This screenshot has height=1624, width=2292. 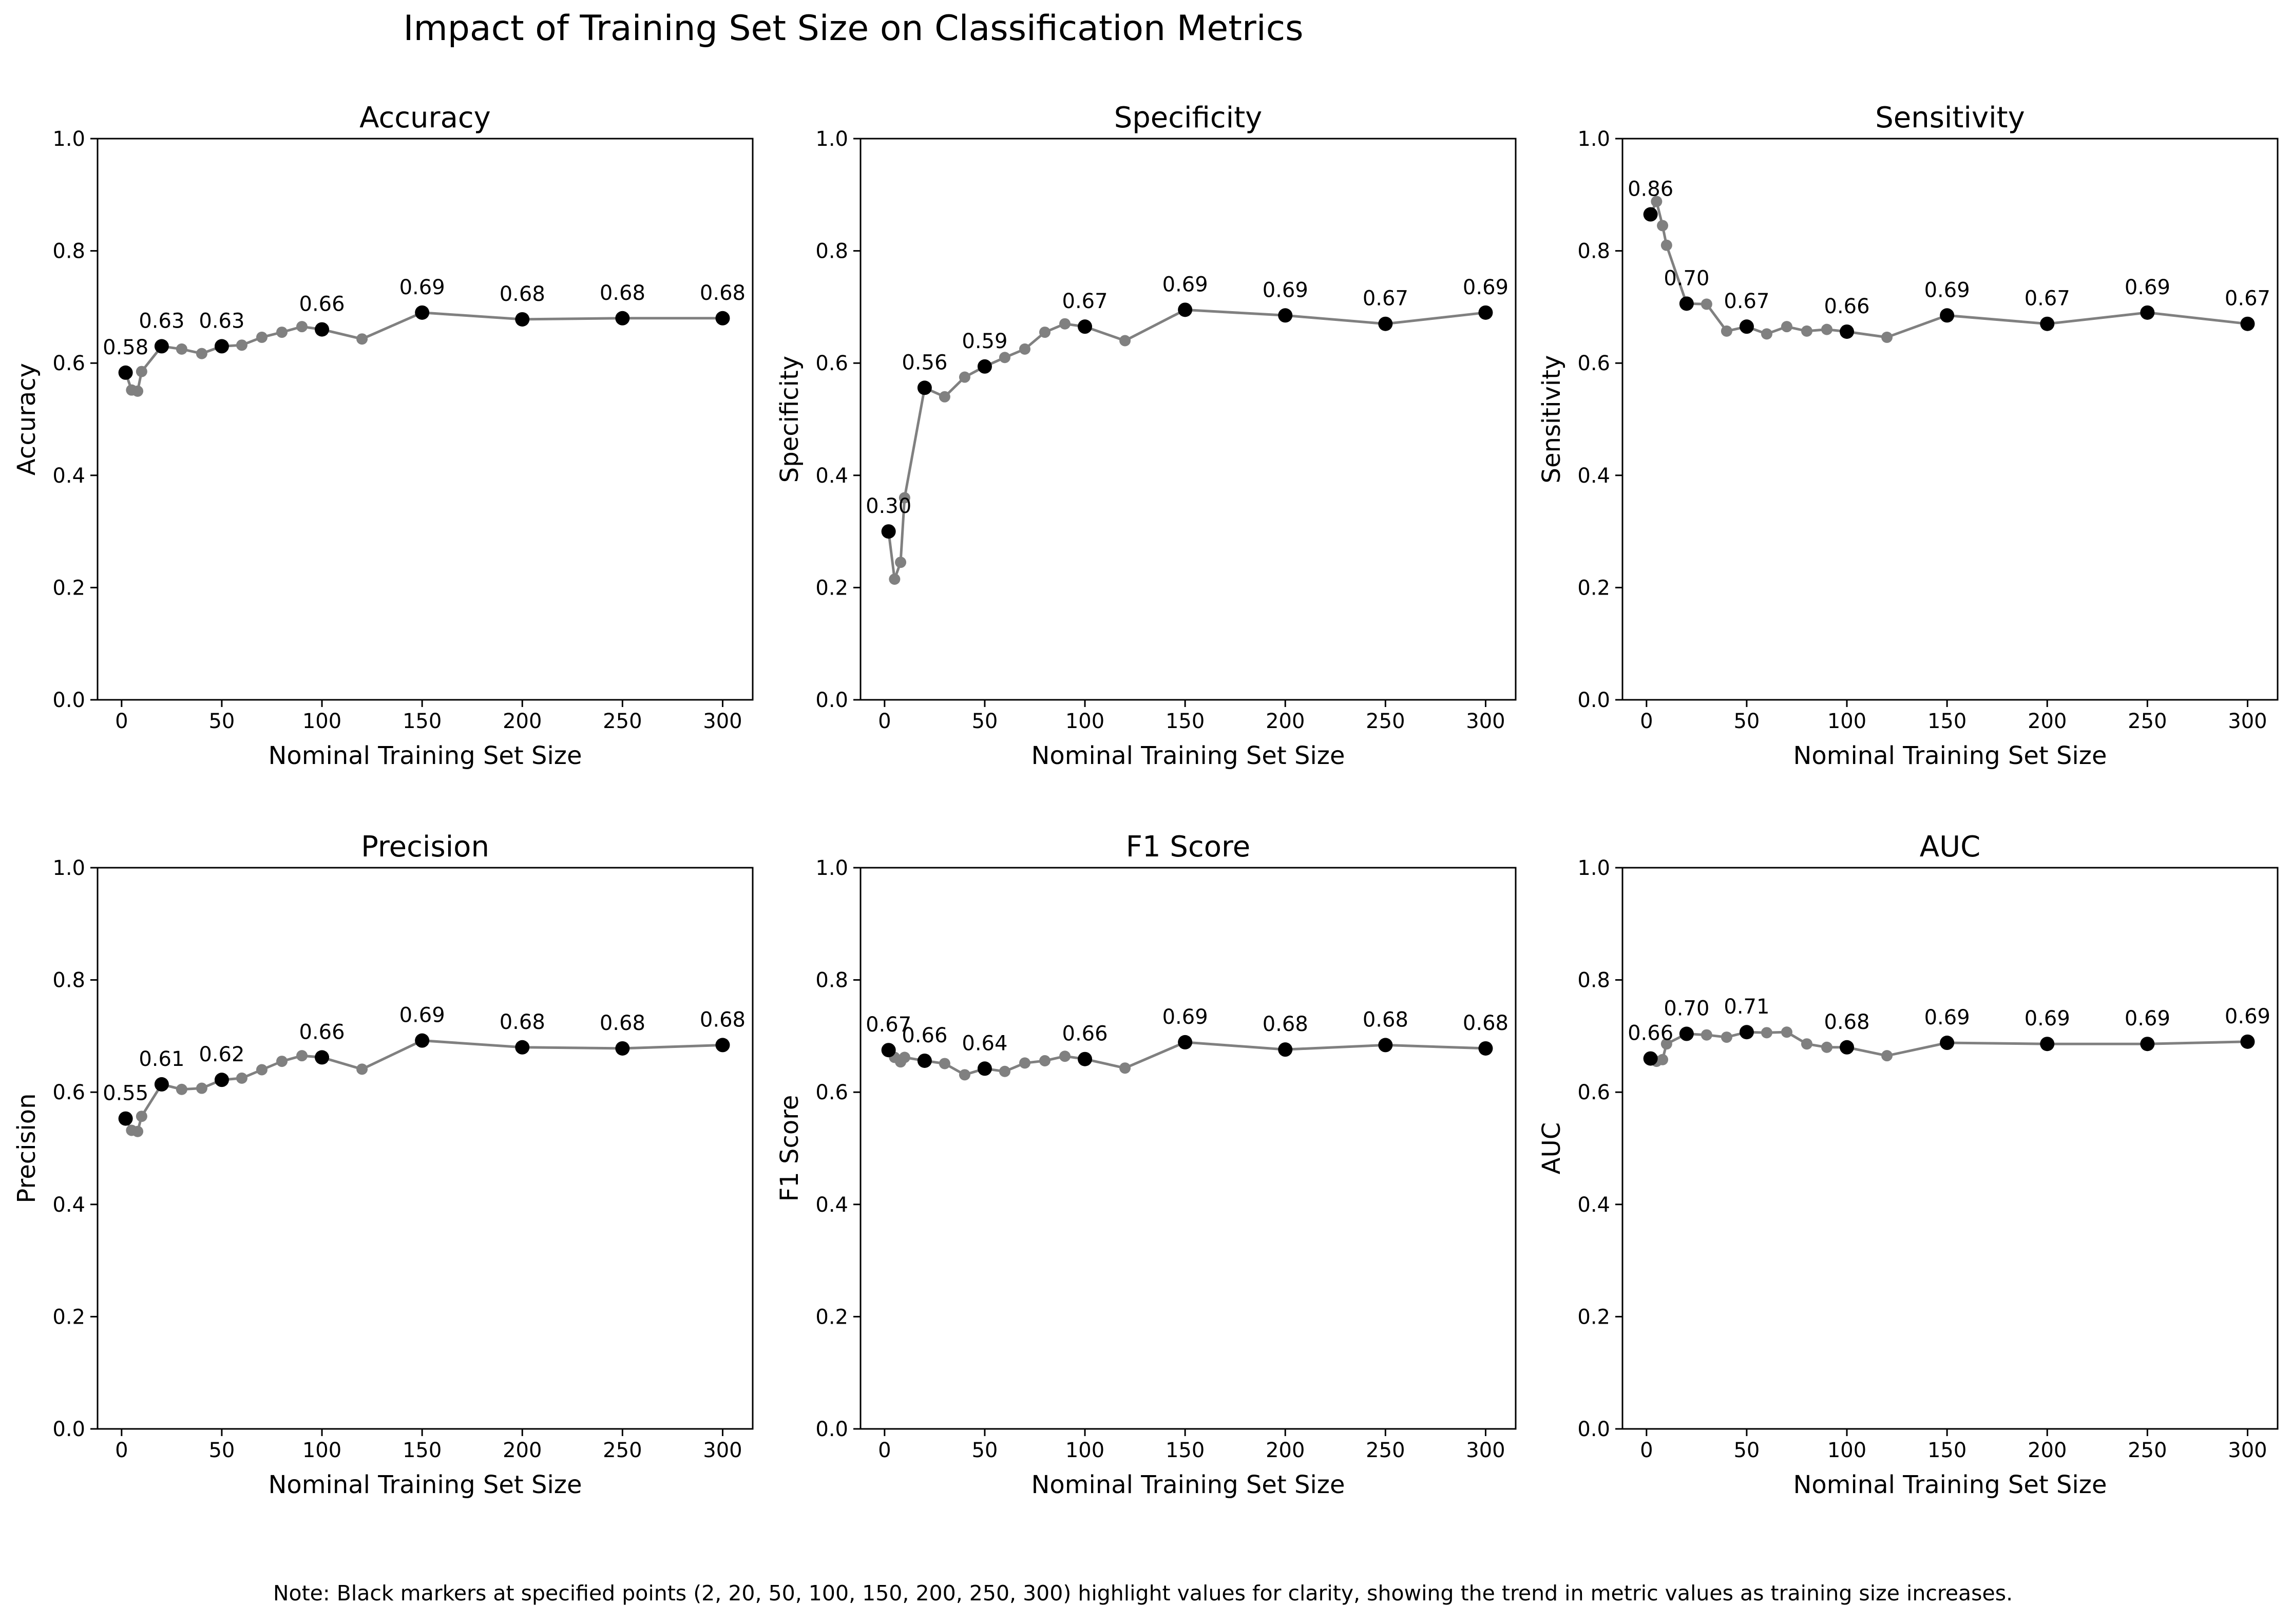 I want to click on y-axis-label: Accuracy, so click(x=26, y=419).